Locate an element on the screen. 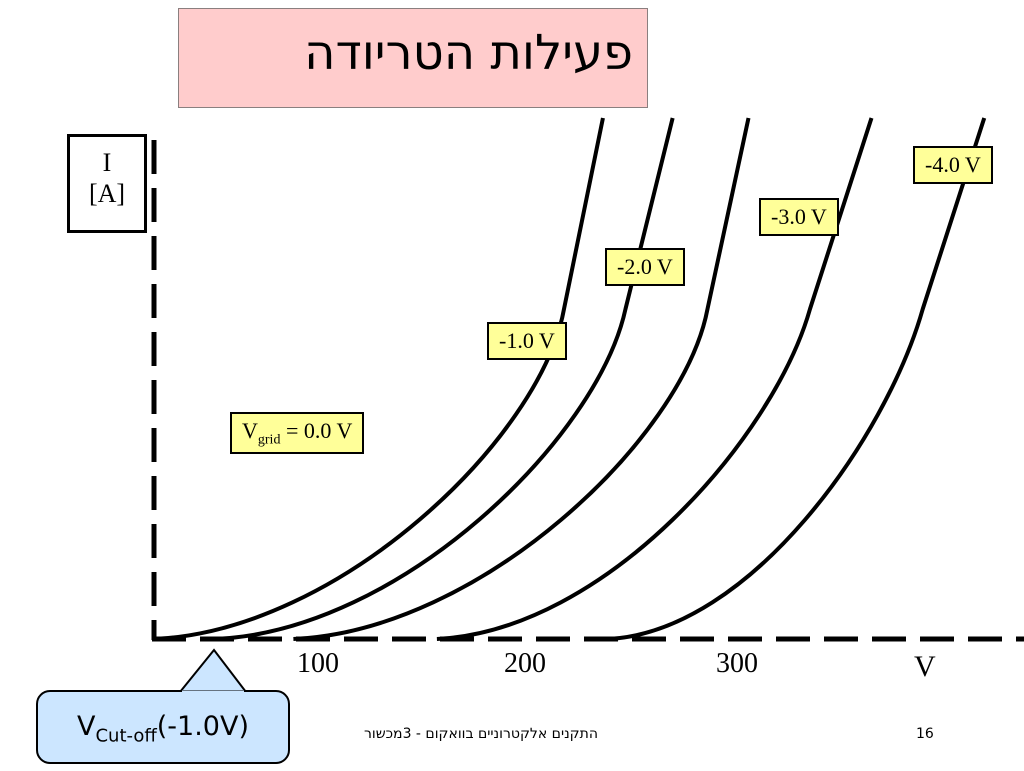 The height and width of the screenshot is (771, 1024). y-axis-unit: [A] is located at coordinates (107, 194).